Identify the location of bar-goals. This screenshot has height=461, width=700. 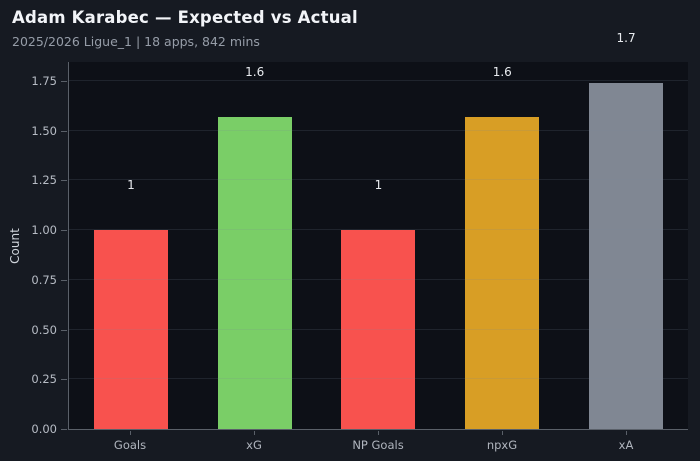
(130, 329).